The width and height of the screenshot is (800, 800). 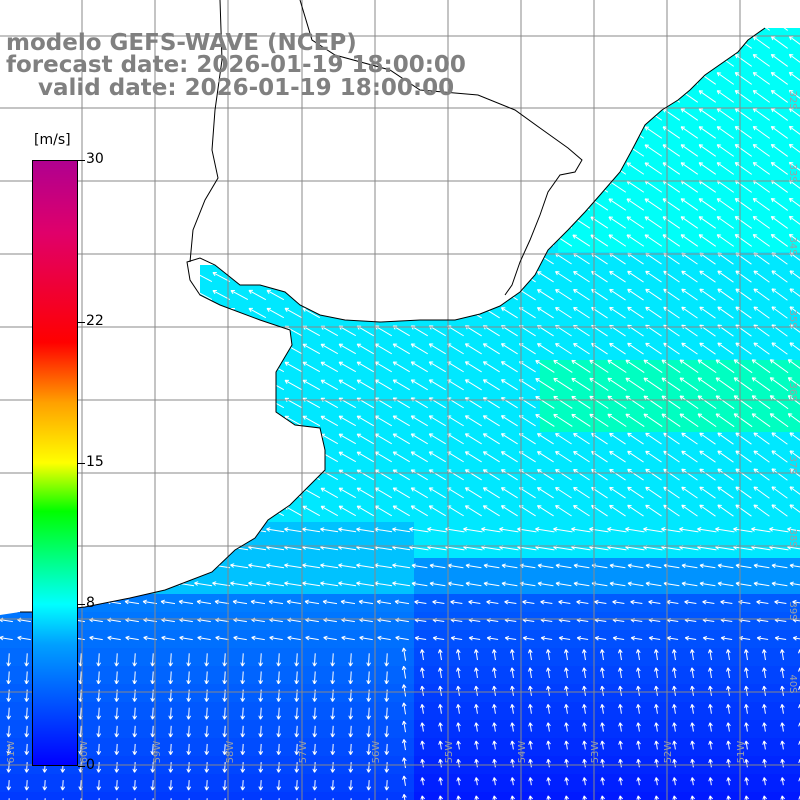 What do you see at coordinates (230, 752) in the screenshot?
I see `longitude-label: 58W` at bounding box center [230, 752].